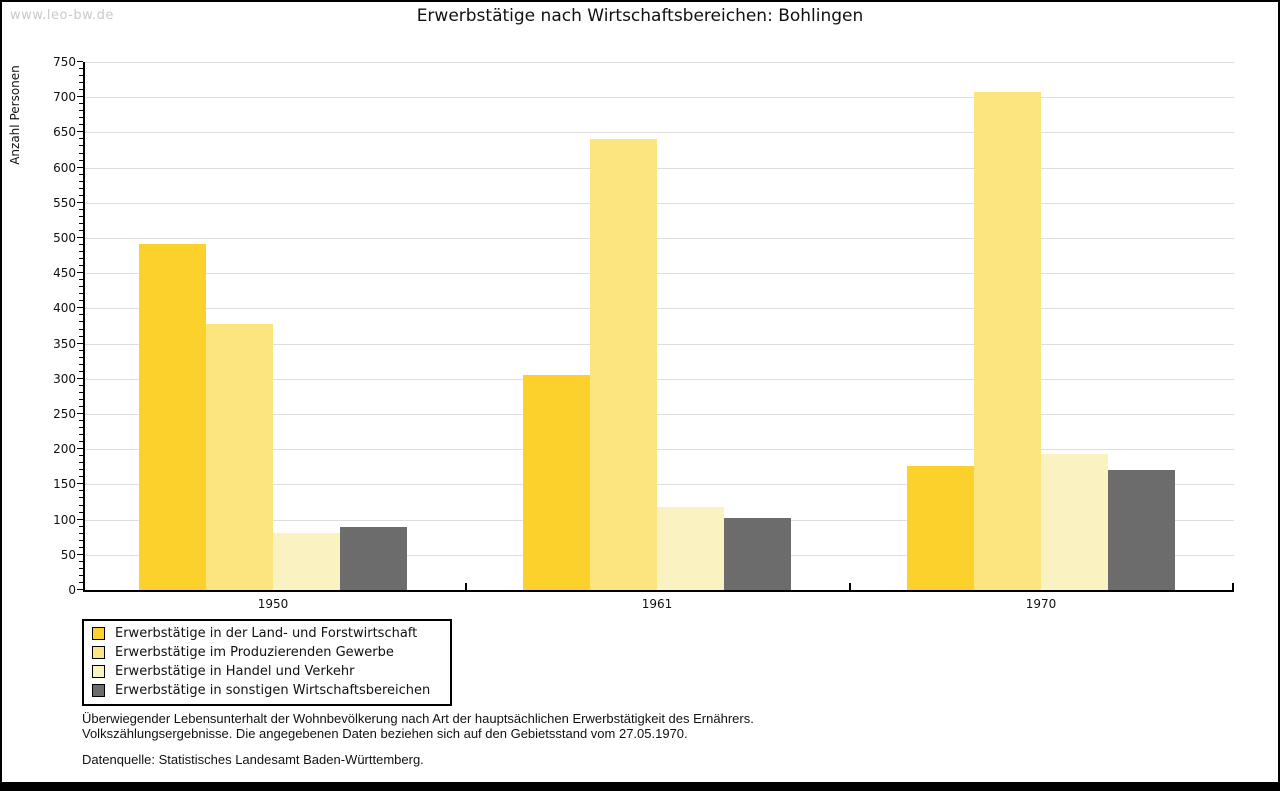 The width and height of the screenshot is (1280, 791). Describe the element at coordinates (62, 15) in the screenshot. I see `watermark-leo-bw: www.leo-bw.de` at that location.